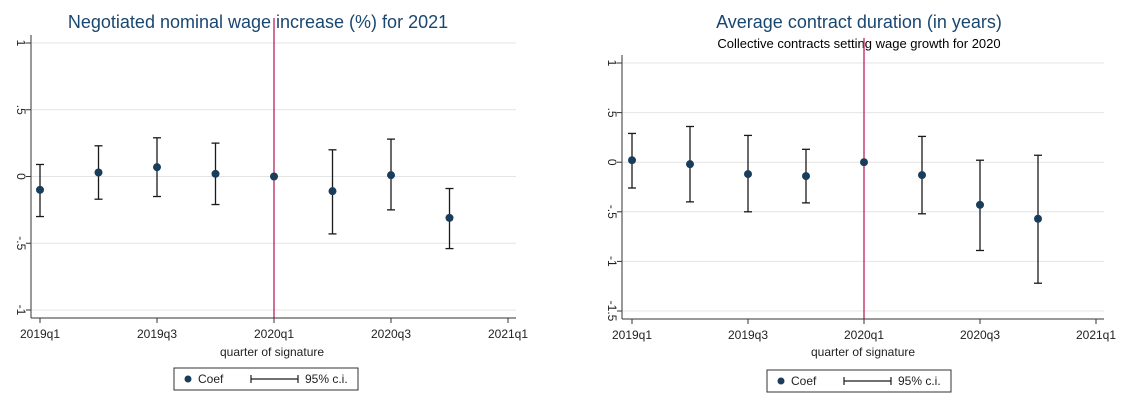  Describe the element at coordinates (859, 22) in the screenshot. I see `chart-title: Average contract duration (in years)` at that location.